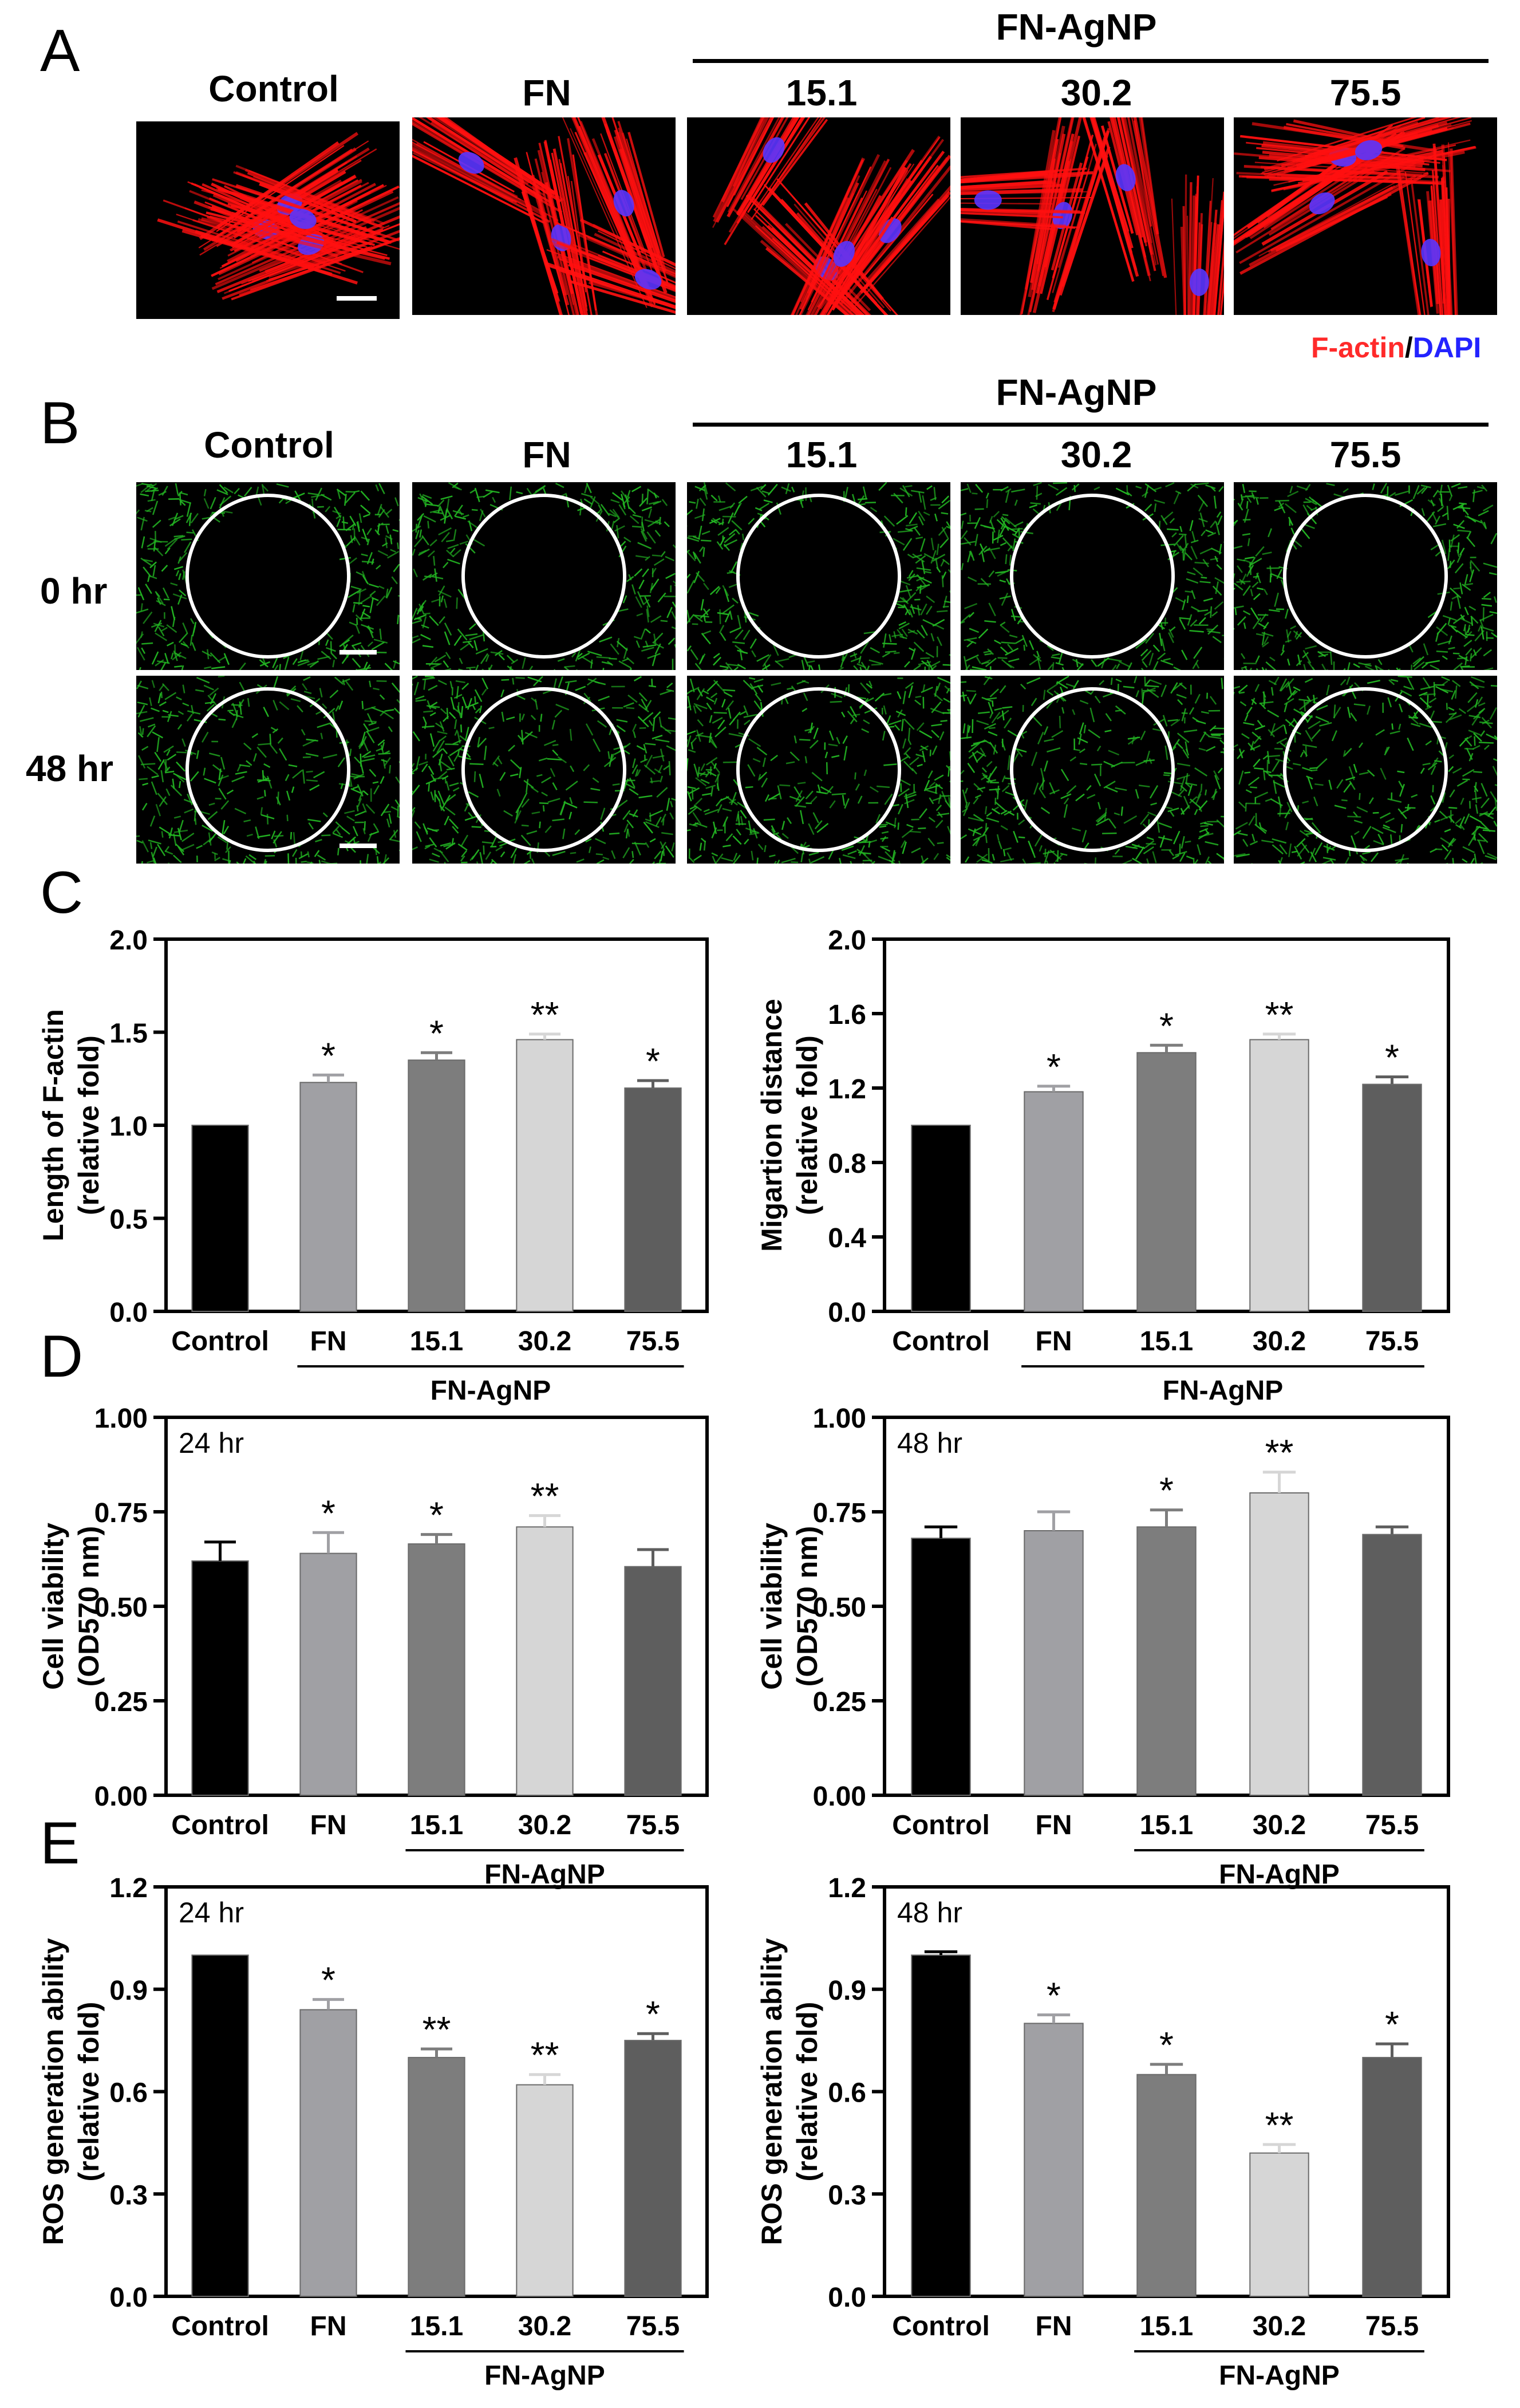 The width and height of the screenshot is (1520, 2408). What do you see at coordinates (1096, 93) in the screenshot?
I see `col-header-30-2: 30.2` at bounding box center [1096, 93].